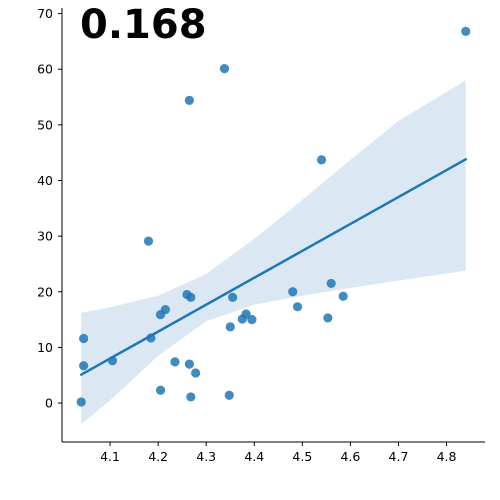  Describe the element at coordinates (158, 456) in the screenshot. I see `x-tick-label: 4.2` at that location.